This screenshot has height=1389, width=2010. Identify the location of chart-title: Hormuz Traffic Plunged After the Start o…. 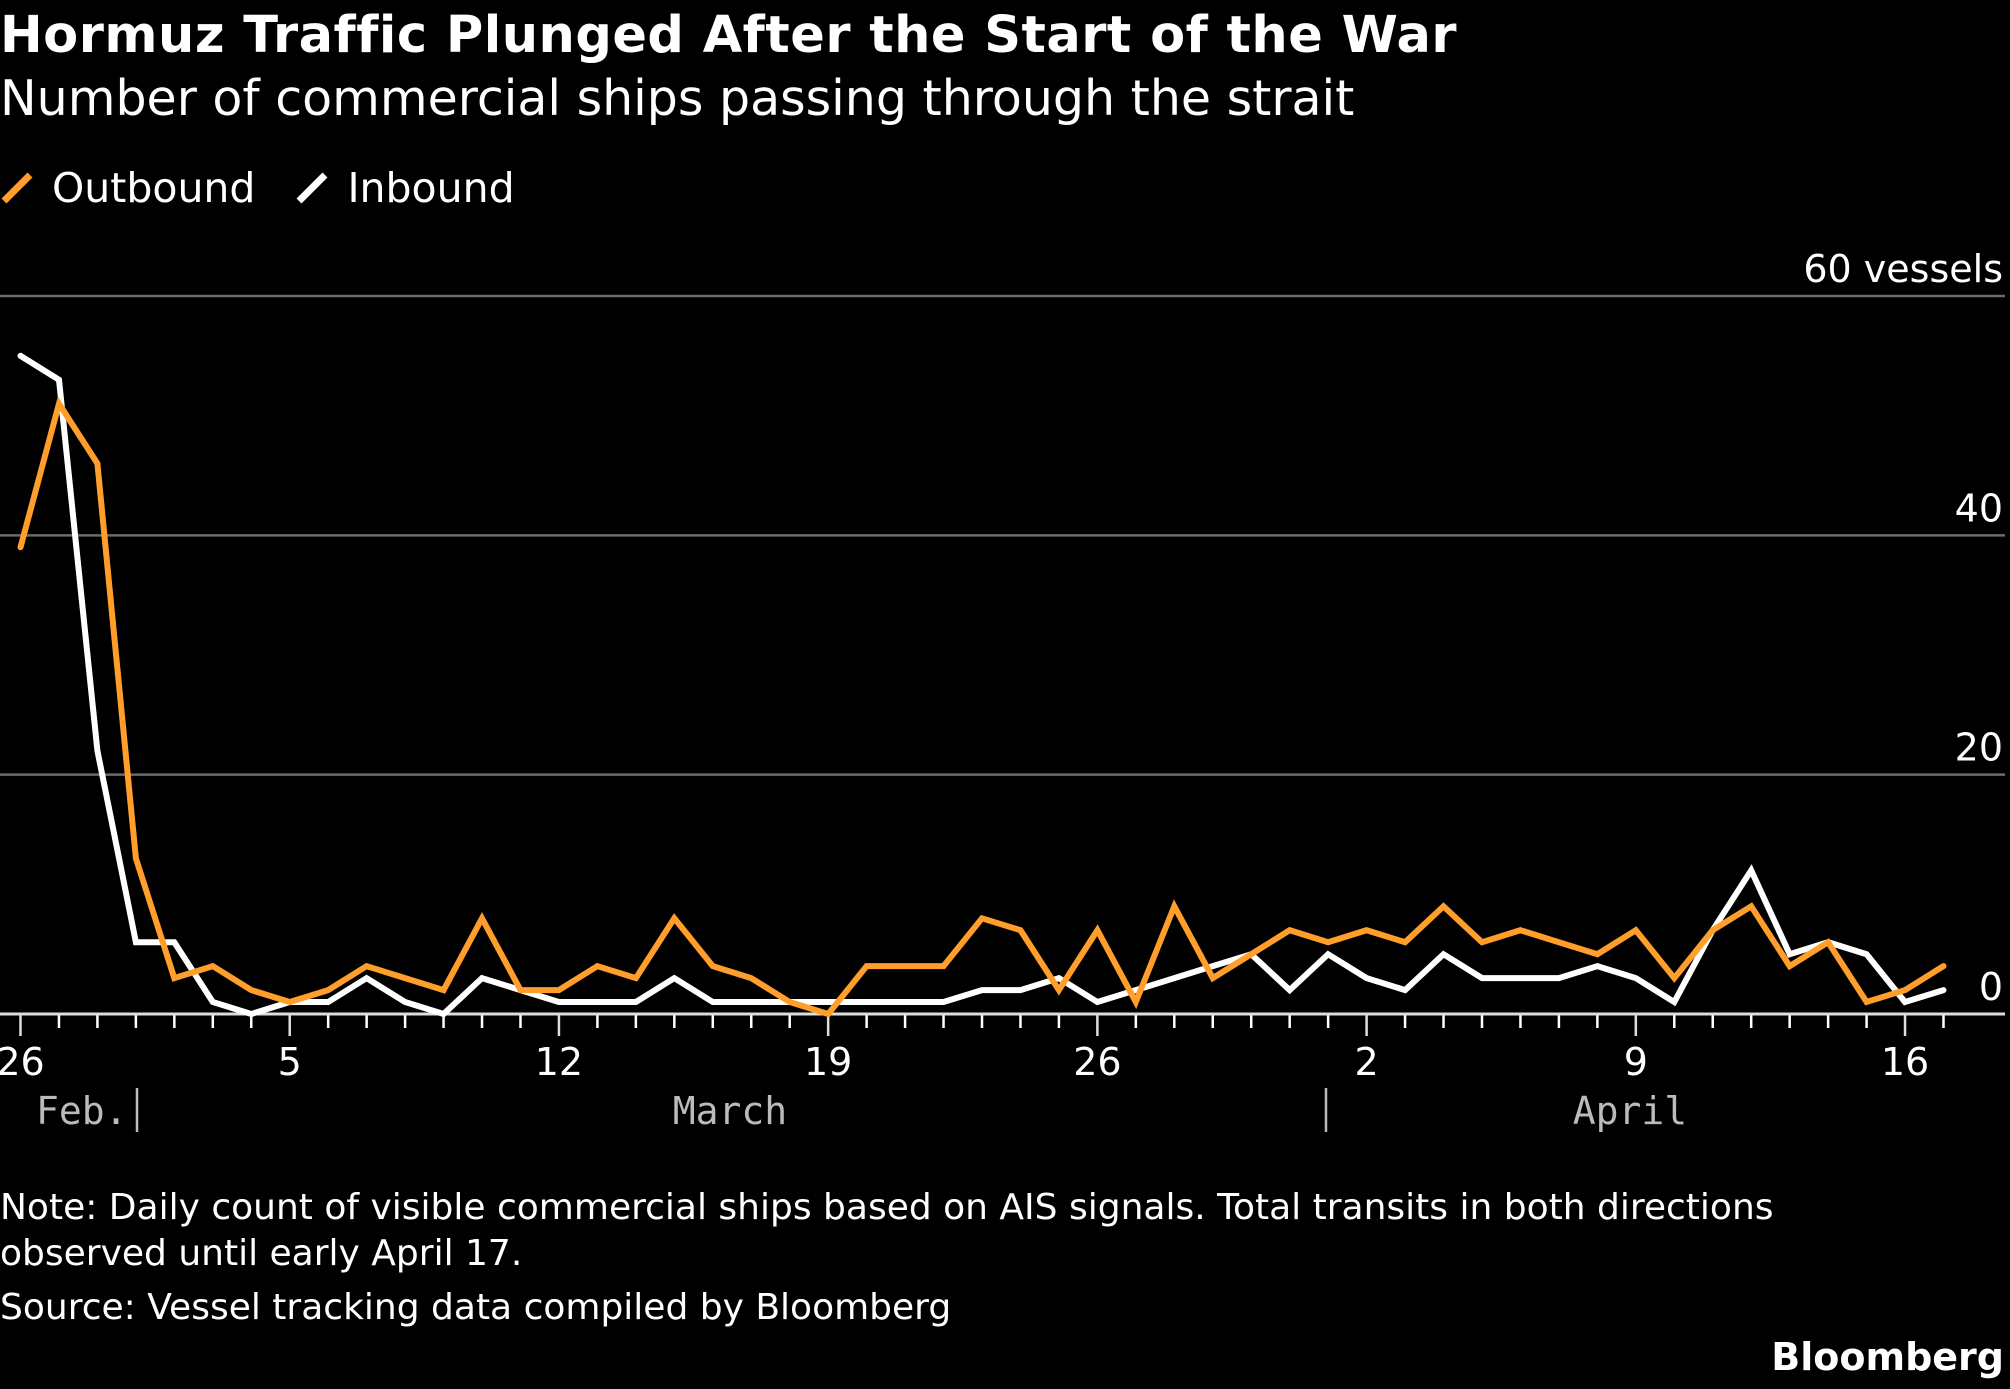
(729, 35).